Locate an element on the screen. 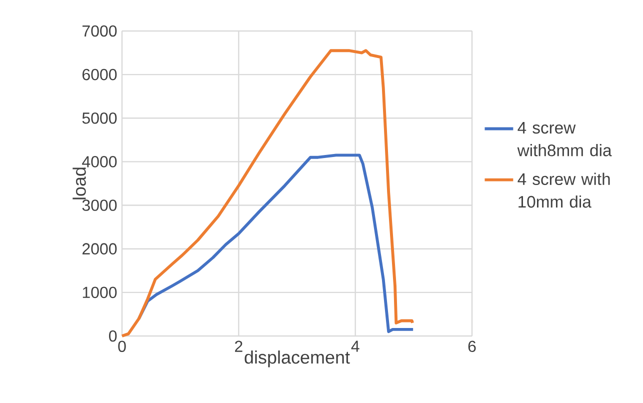 This screenshot has width=643, height=403. legend-label: 4 screw with 10mm dia is located at coordinates (564, 190).